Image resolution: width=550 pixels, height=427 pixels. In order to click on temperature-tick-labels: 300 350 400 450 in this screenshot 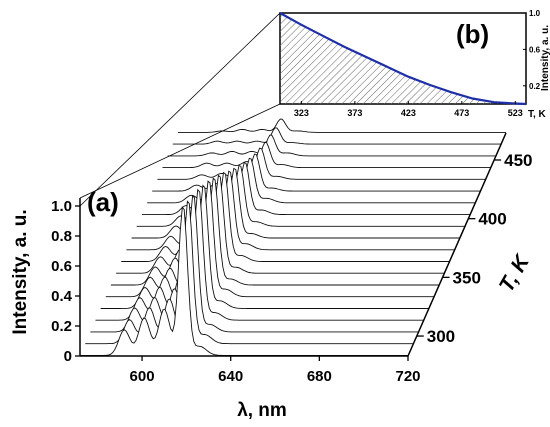, I will do `click(474, 248)`.